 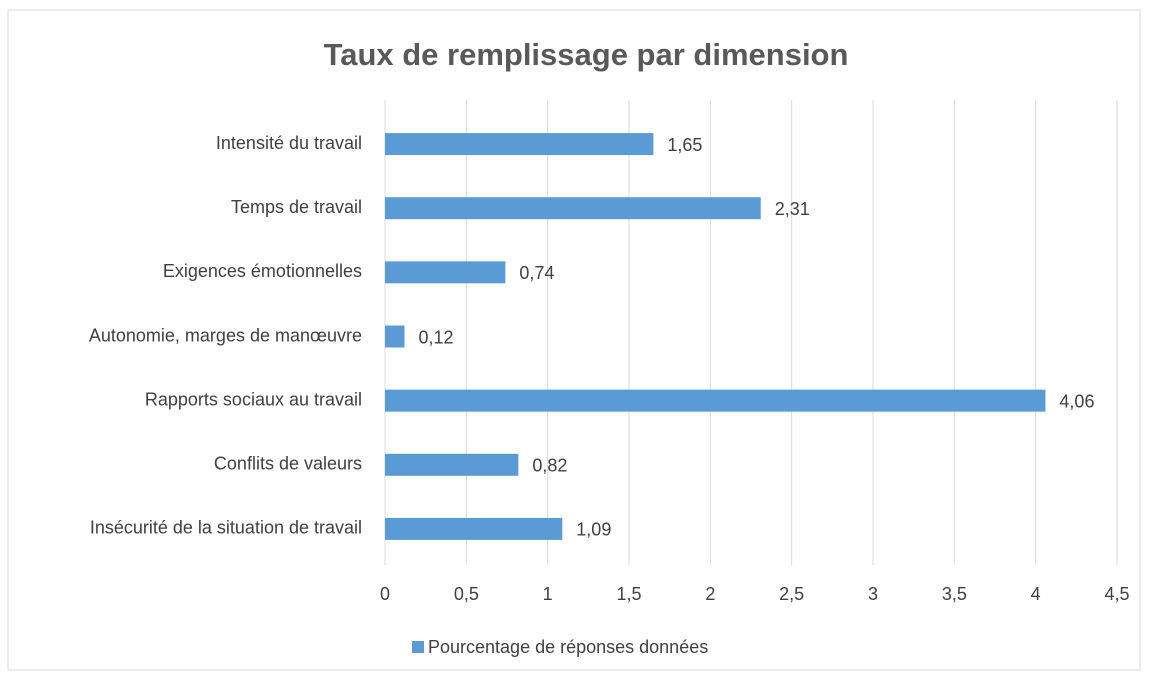 What do you see at coordinates (418, 647) in the screenshot?
I see `legend-swatch` at bounding box center [418, 647].